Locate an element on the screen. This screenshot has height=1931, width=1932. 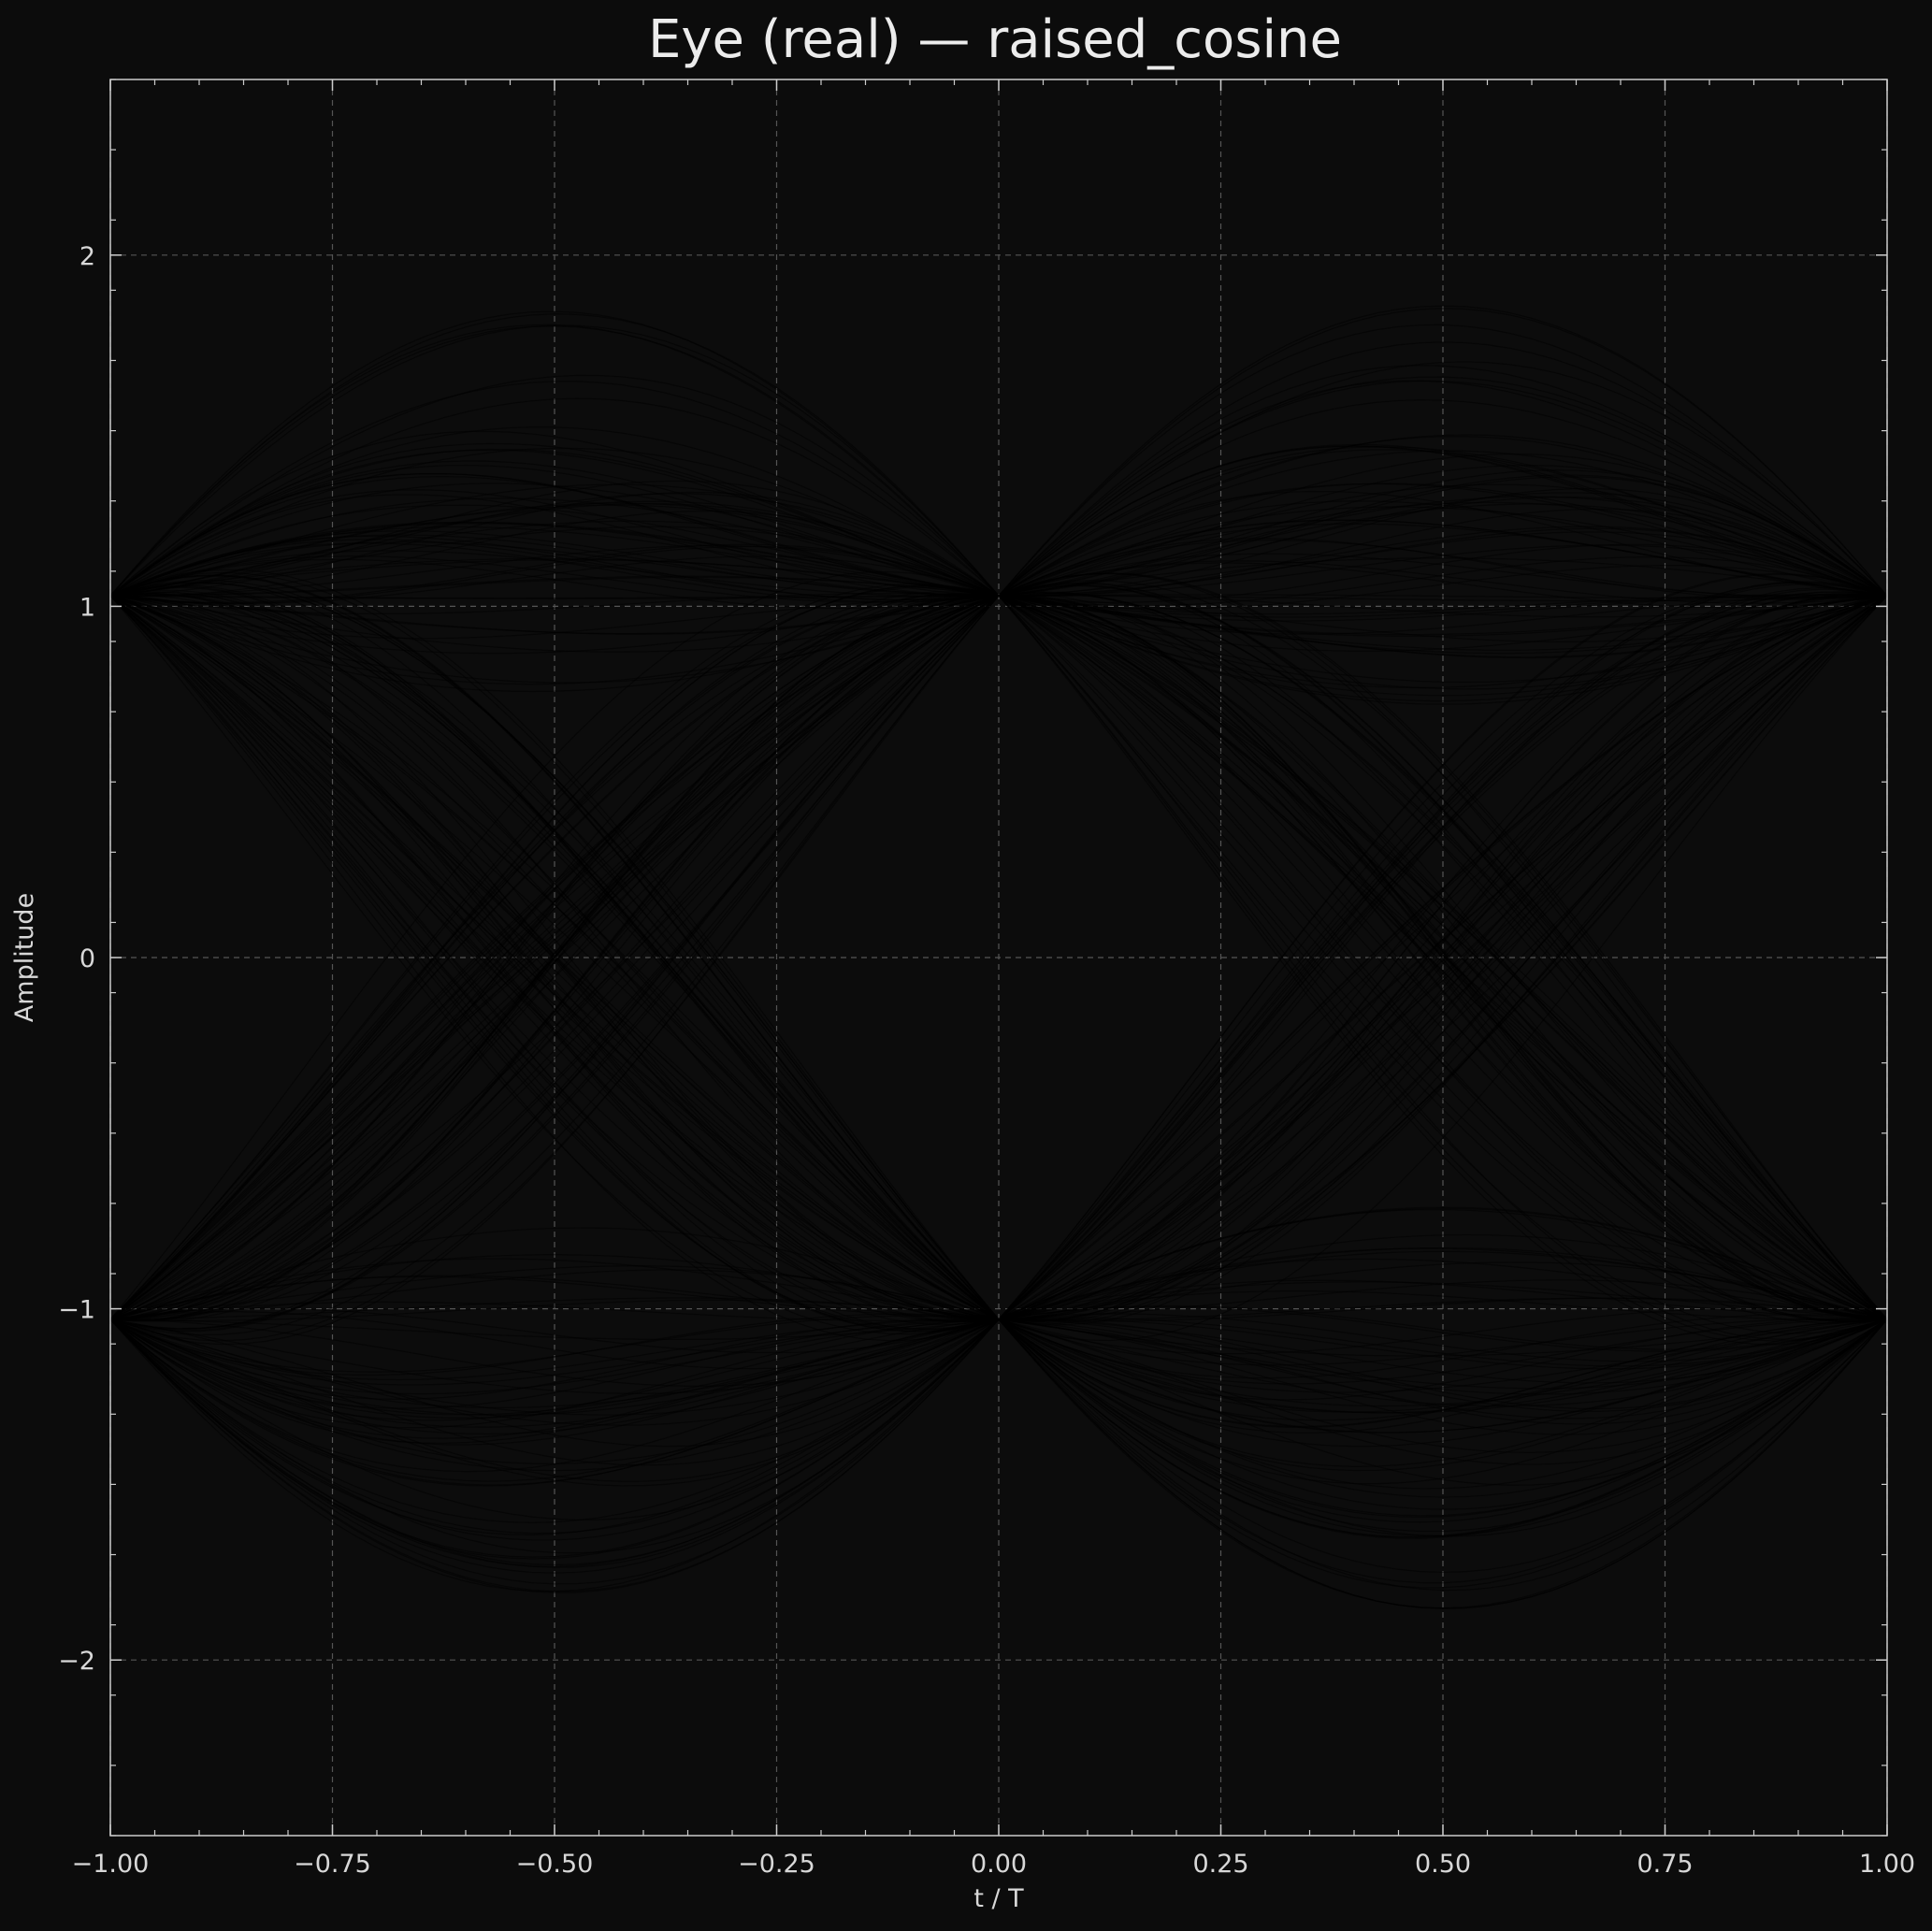
y-tick-labels: 2 1 0 −1 −2 is located at coordinates (76, 959).